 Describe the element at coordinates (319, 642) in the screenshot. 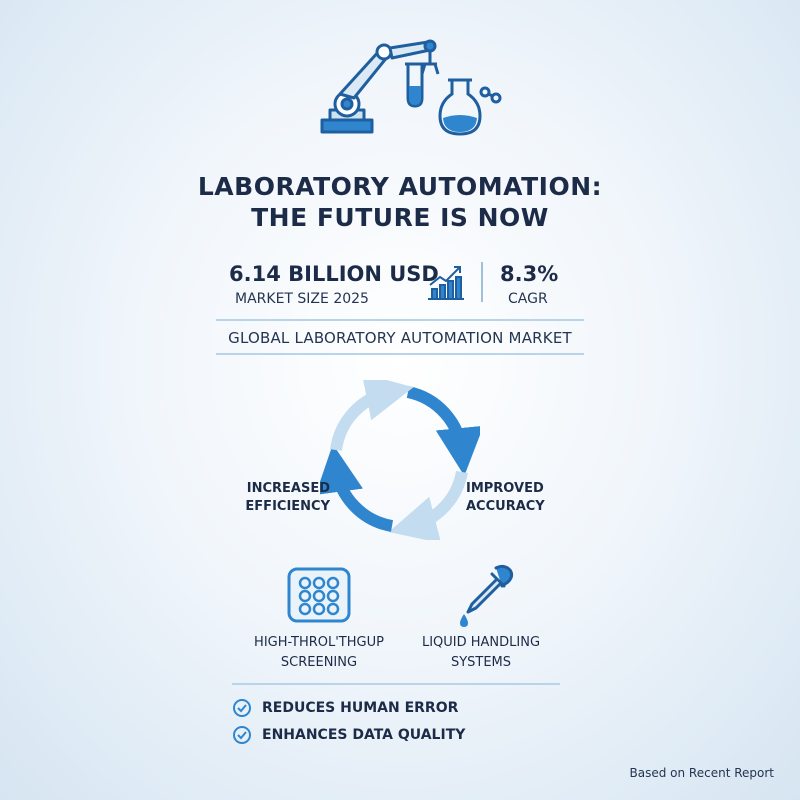

I see `feature-screening-line1: HIGH-THROL'THGUP` at that location.